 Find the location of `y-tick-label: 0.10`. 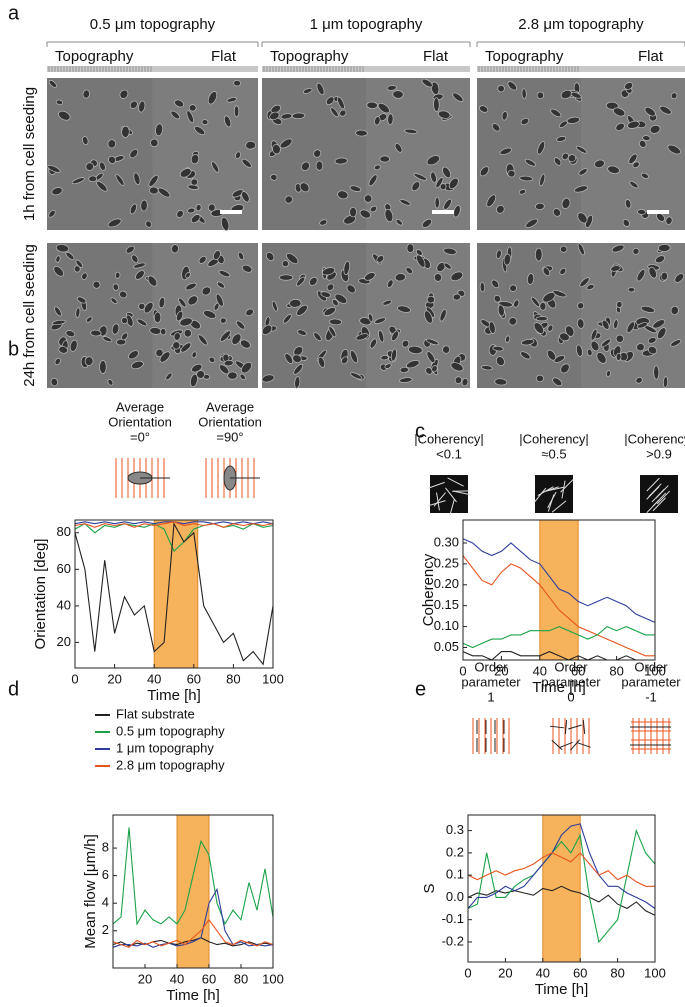

y-tick-label: 0.10 is located at coordinates (446, 625).